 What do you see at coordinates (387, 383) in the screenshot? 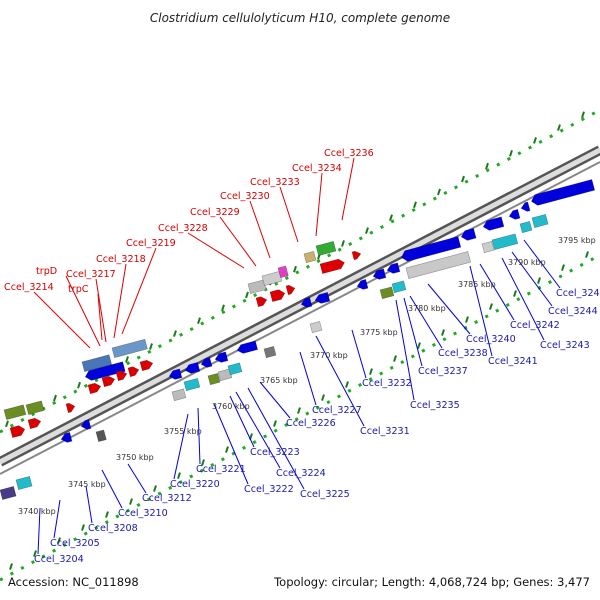
I see `reverse-gene-label-14: Ccel_3232` at bounding box center [387, 383].